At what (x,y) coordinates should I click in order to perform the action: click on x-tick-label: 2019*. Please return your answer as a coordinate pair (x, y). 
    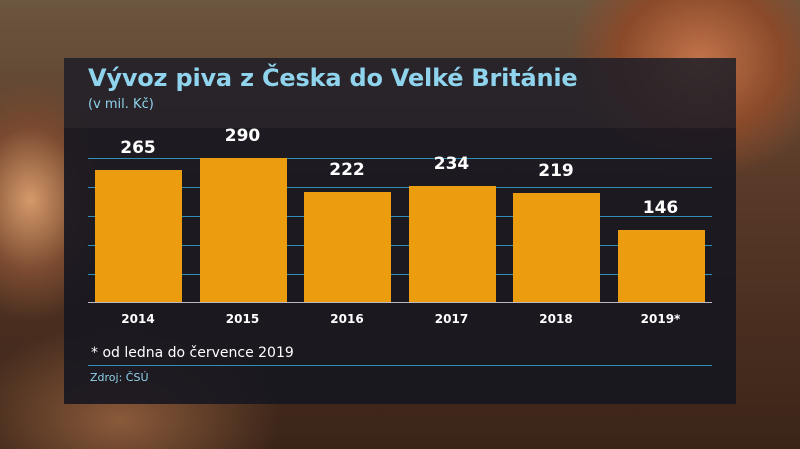
    Looking at the image, I should click on (660, 319).